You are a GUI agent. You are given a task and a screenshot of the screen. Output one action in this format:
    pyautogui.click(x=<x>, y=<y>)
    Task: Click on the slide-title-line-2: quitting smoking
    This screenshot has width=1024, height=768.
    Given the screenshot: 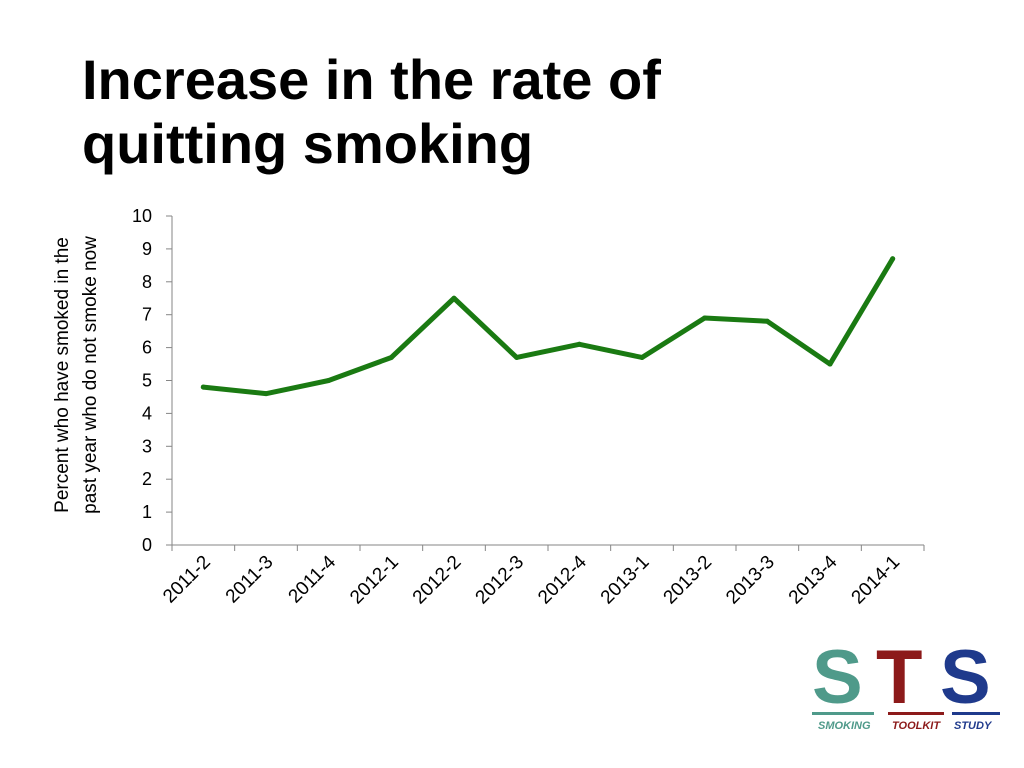 What is the action you would take?
    pyautogui.click(x=308, y=143)
    